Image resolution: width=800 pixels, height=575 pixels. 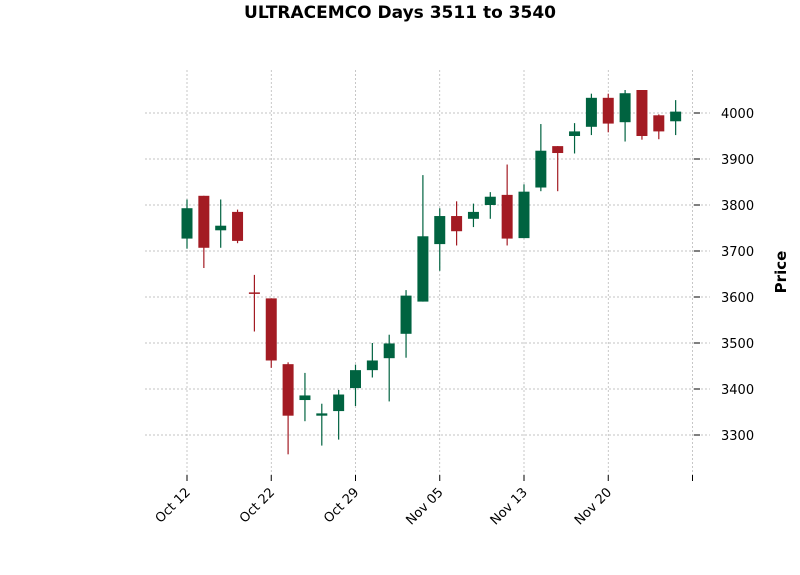 What do you see at coordinates (257, 505) in the screenshot?
I see `x-tick-label: Oct 22` at bounding box center [257, 505].